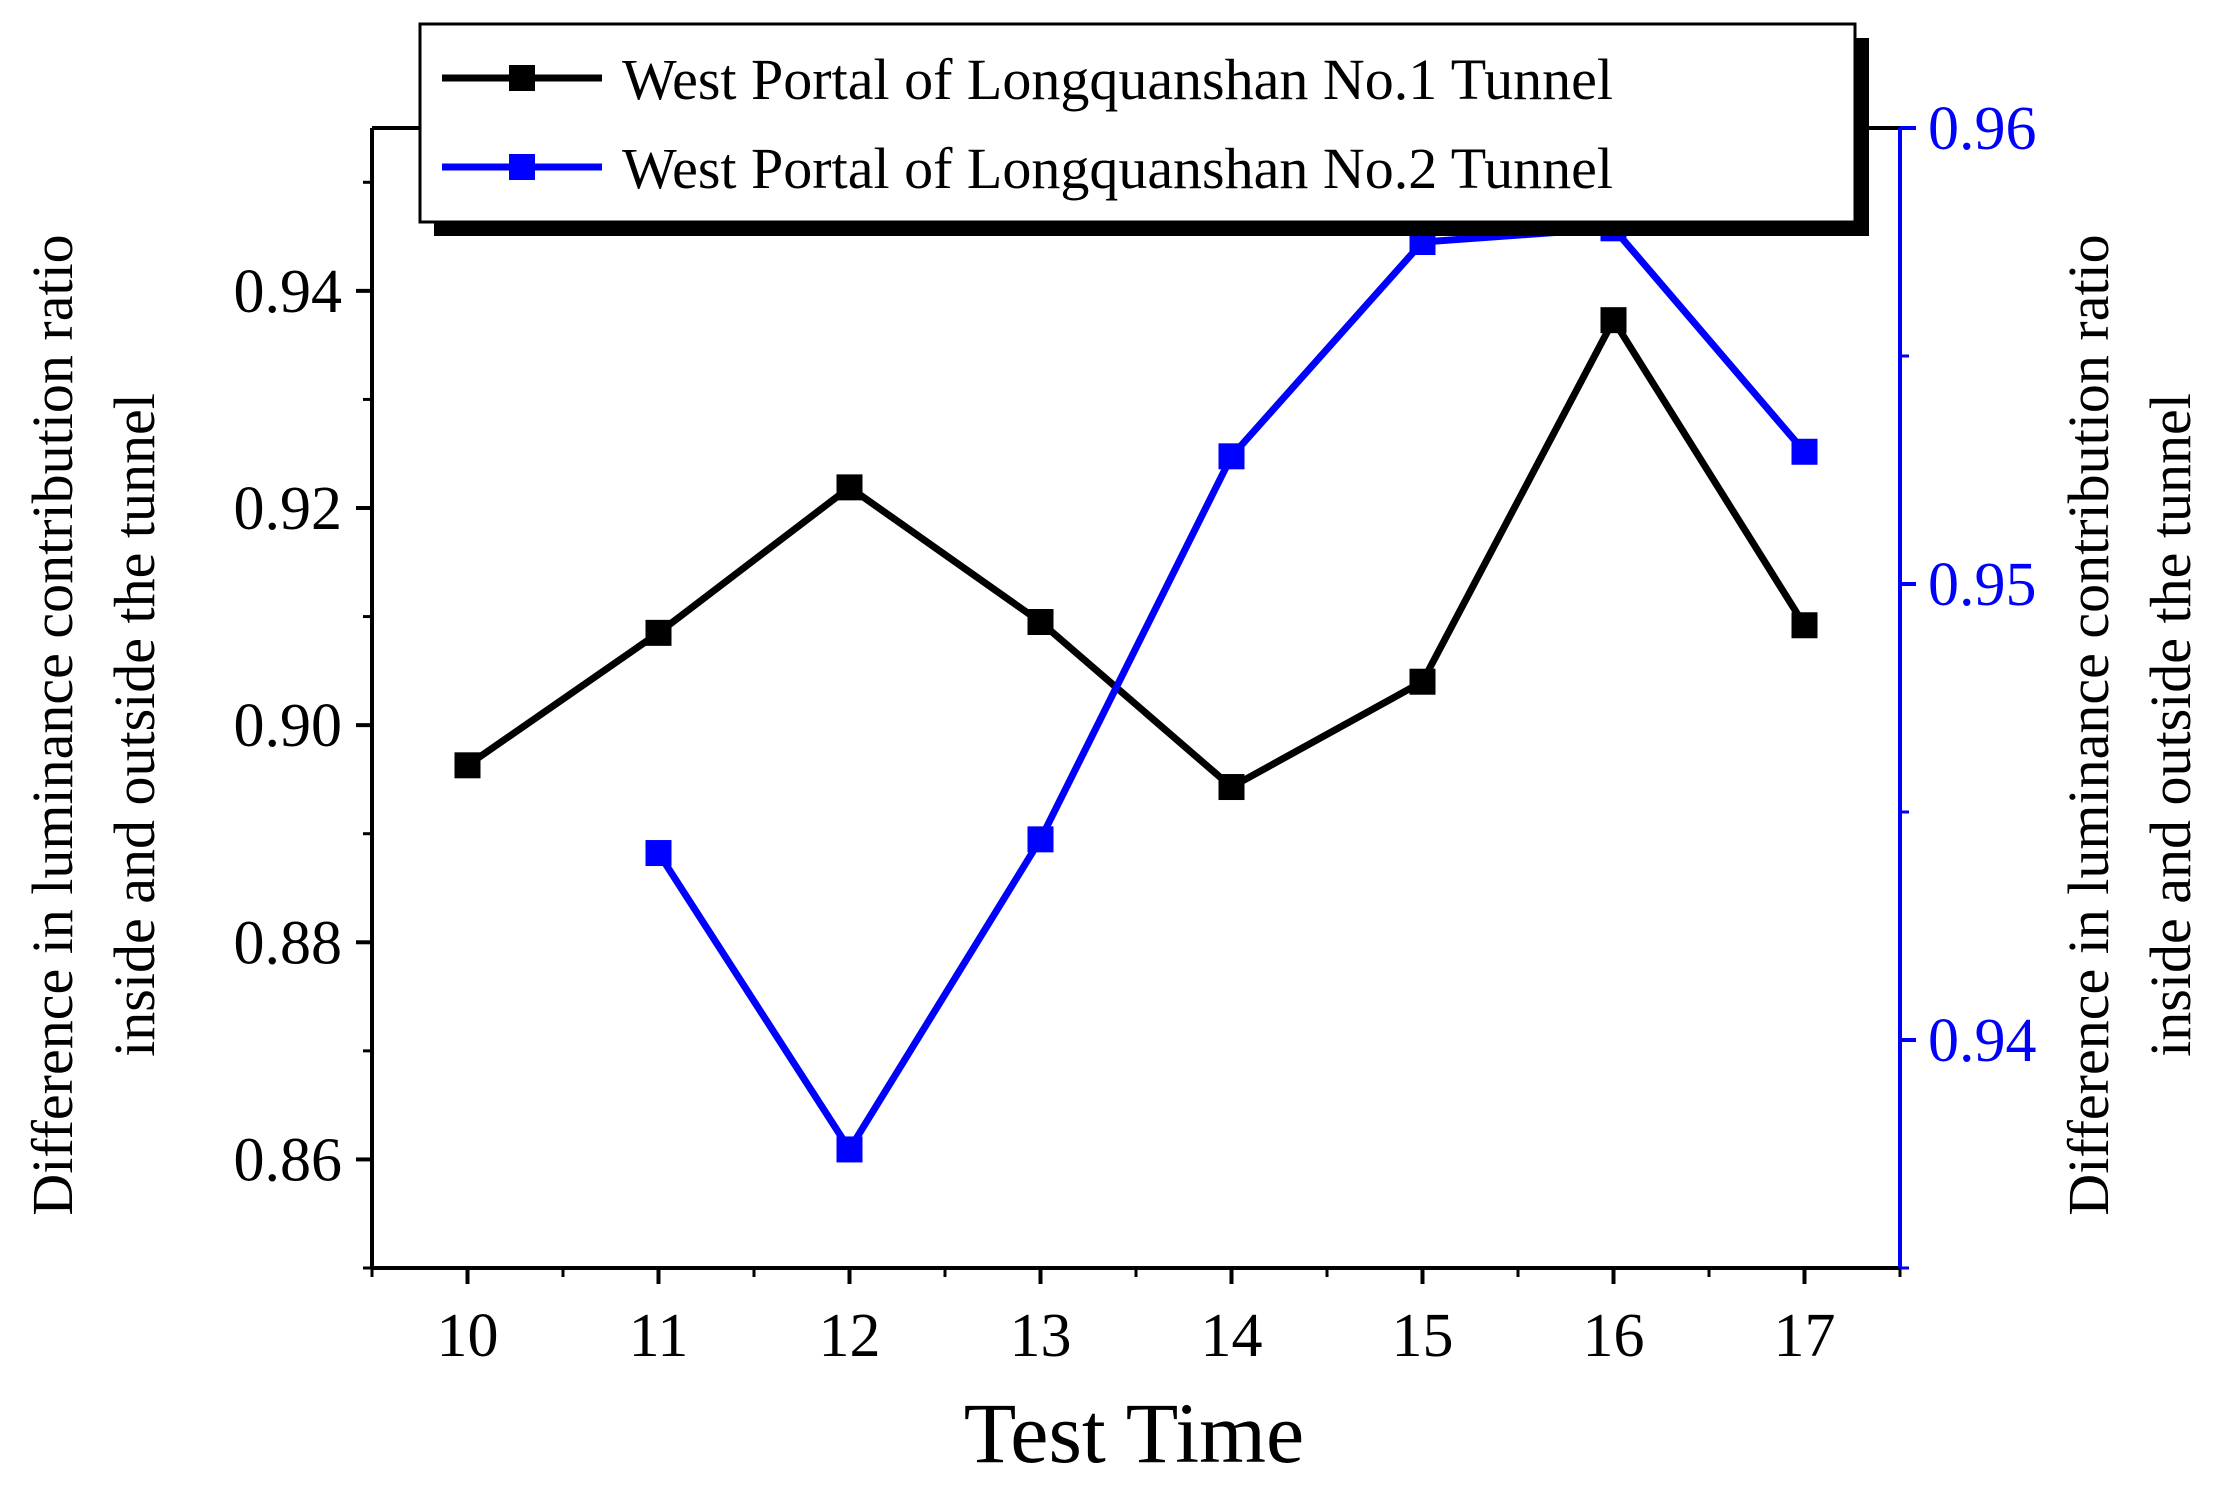  What do you see at coordinates (659, 1336) in the screenshot?
I see `x-tick-label-11: 11` at bounding box center [659, 1336].